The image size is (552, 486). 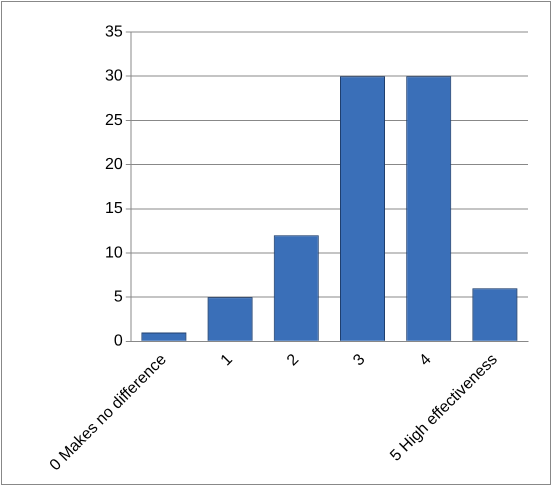 I want to click on y-tick-label: 35, so click(x=114, y=31).